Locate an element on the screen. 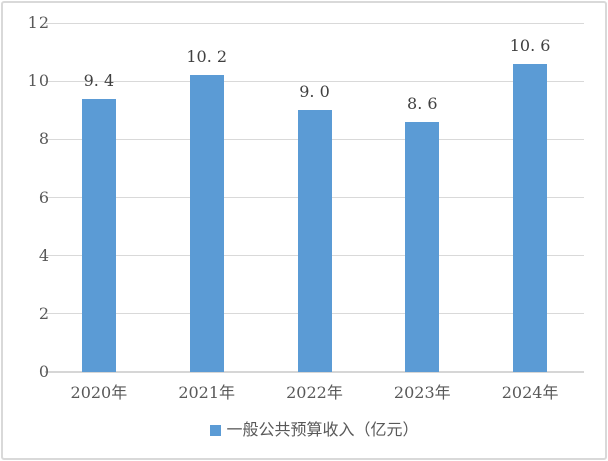 The image size is (608, 461). x-axis-tick-label: 2024年 is located at coordinates (530, 392).